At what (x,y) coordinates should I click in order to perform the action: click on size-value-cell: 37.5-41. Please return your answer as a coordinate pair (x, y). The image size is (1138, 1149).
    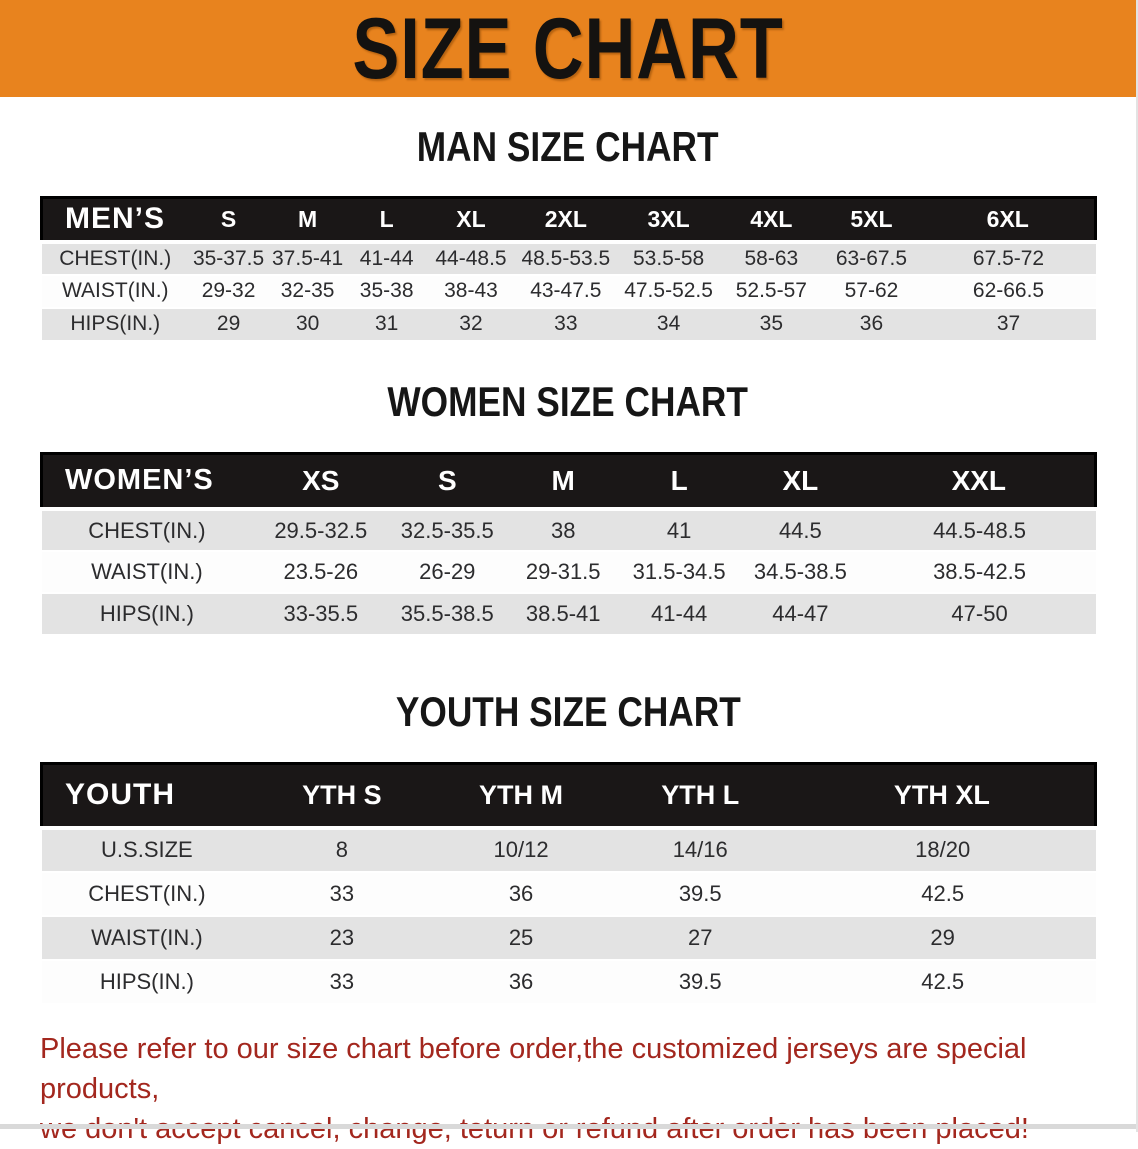
    Looking at the image, I should click on (308, 257).